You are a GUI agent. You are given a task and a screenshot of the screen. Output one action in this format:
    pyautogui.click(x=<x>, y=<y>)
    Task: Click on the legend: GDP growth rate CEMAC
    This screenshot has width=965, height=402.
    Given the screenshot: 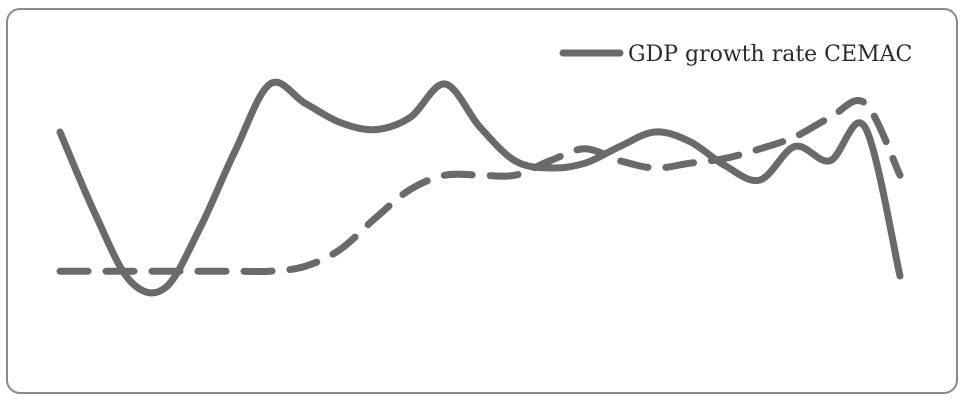 What is the action you would take?
    pyautogui.click(x=735, y=54)
    